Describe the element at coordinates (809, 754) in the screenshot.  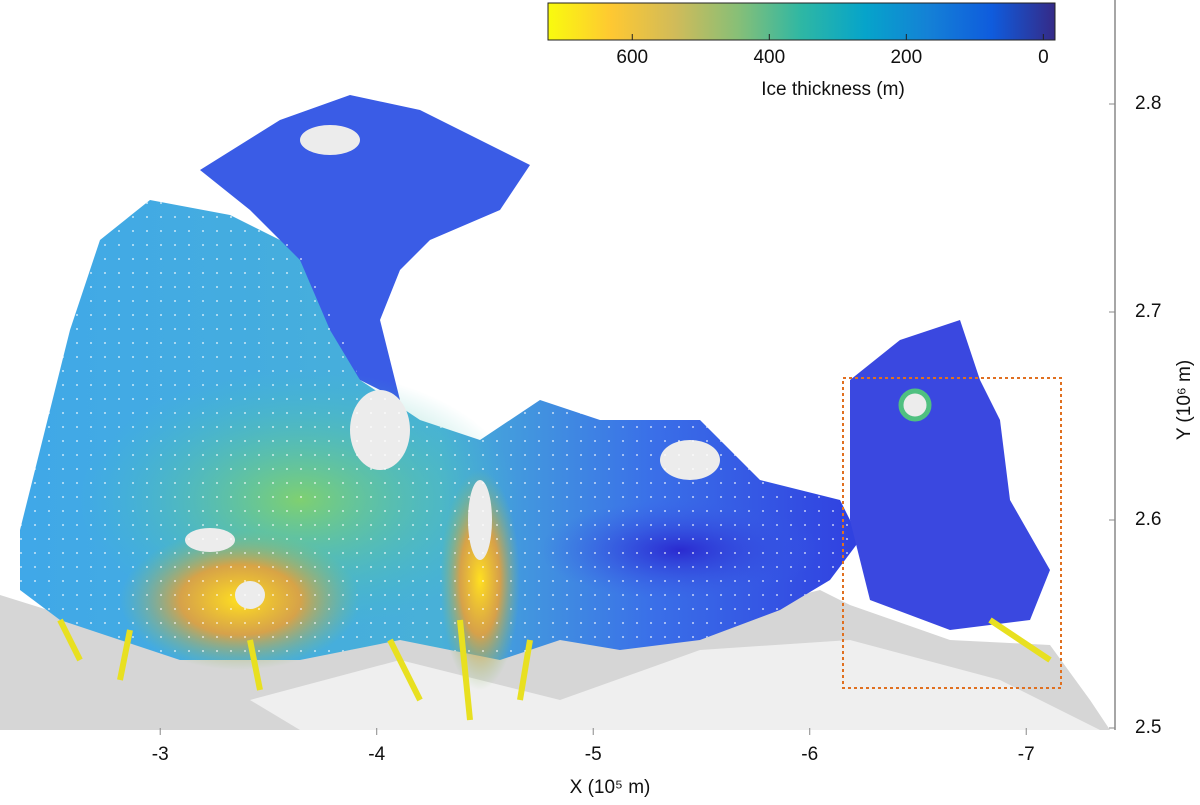
I see `x-tick-label: -6` at that location.